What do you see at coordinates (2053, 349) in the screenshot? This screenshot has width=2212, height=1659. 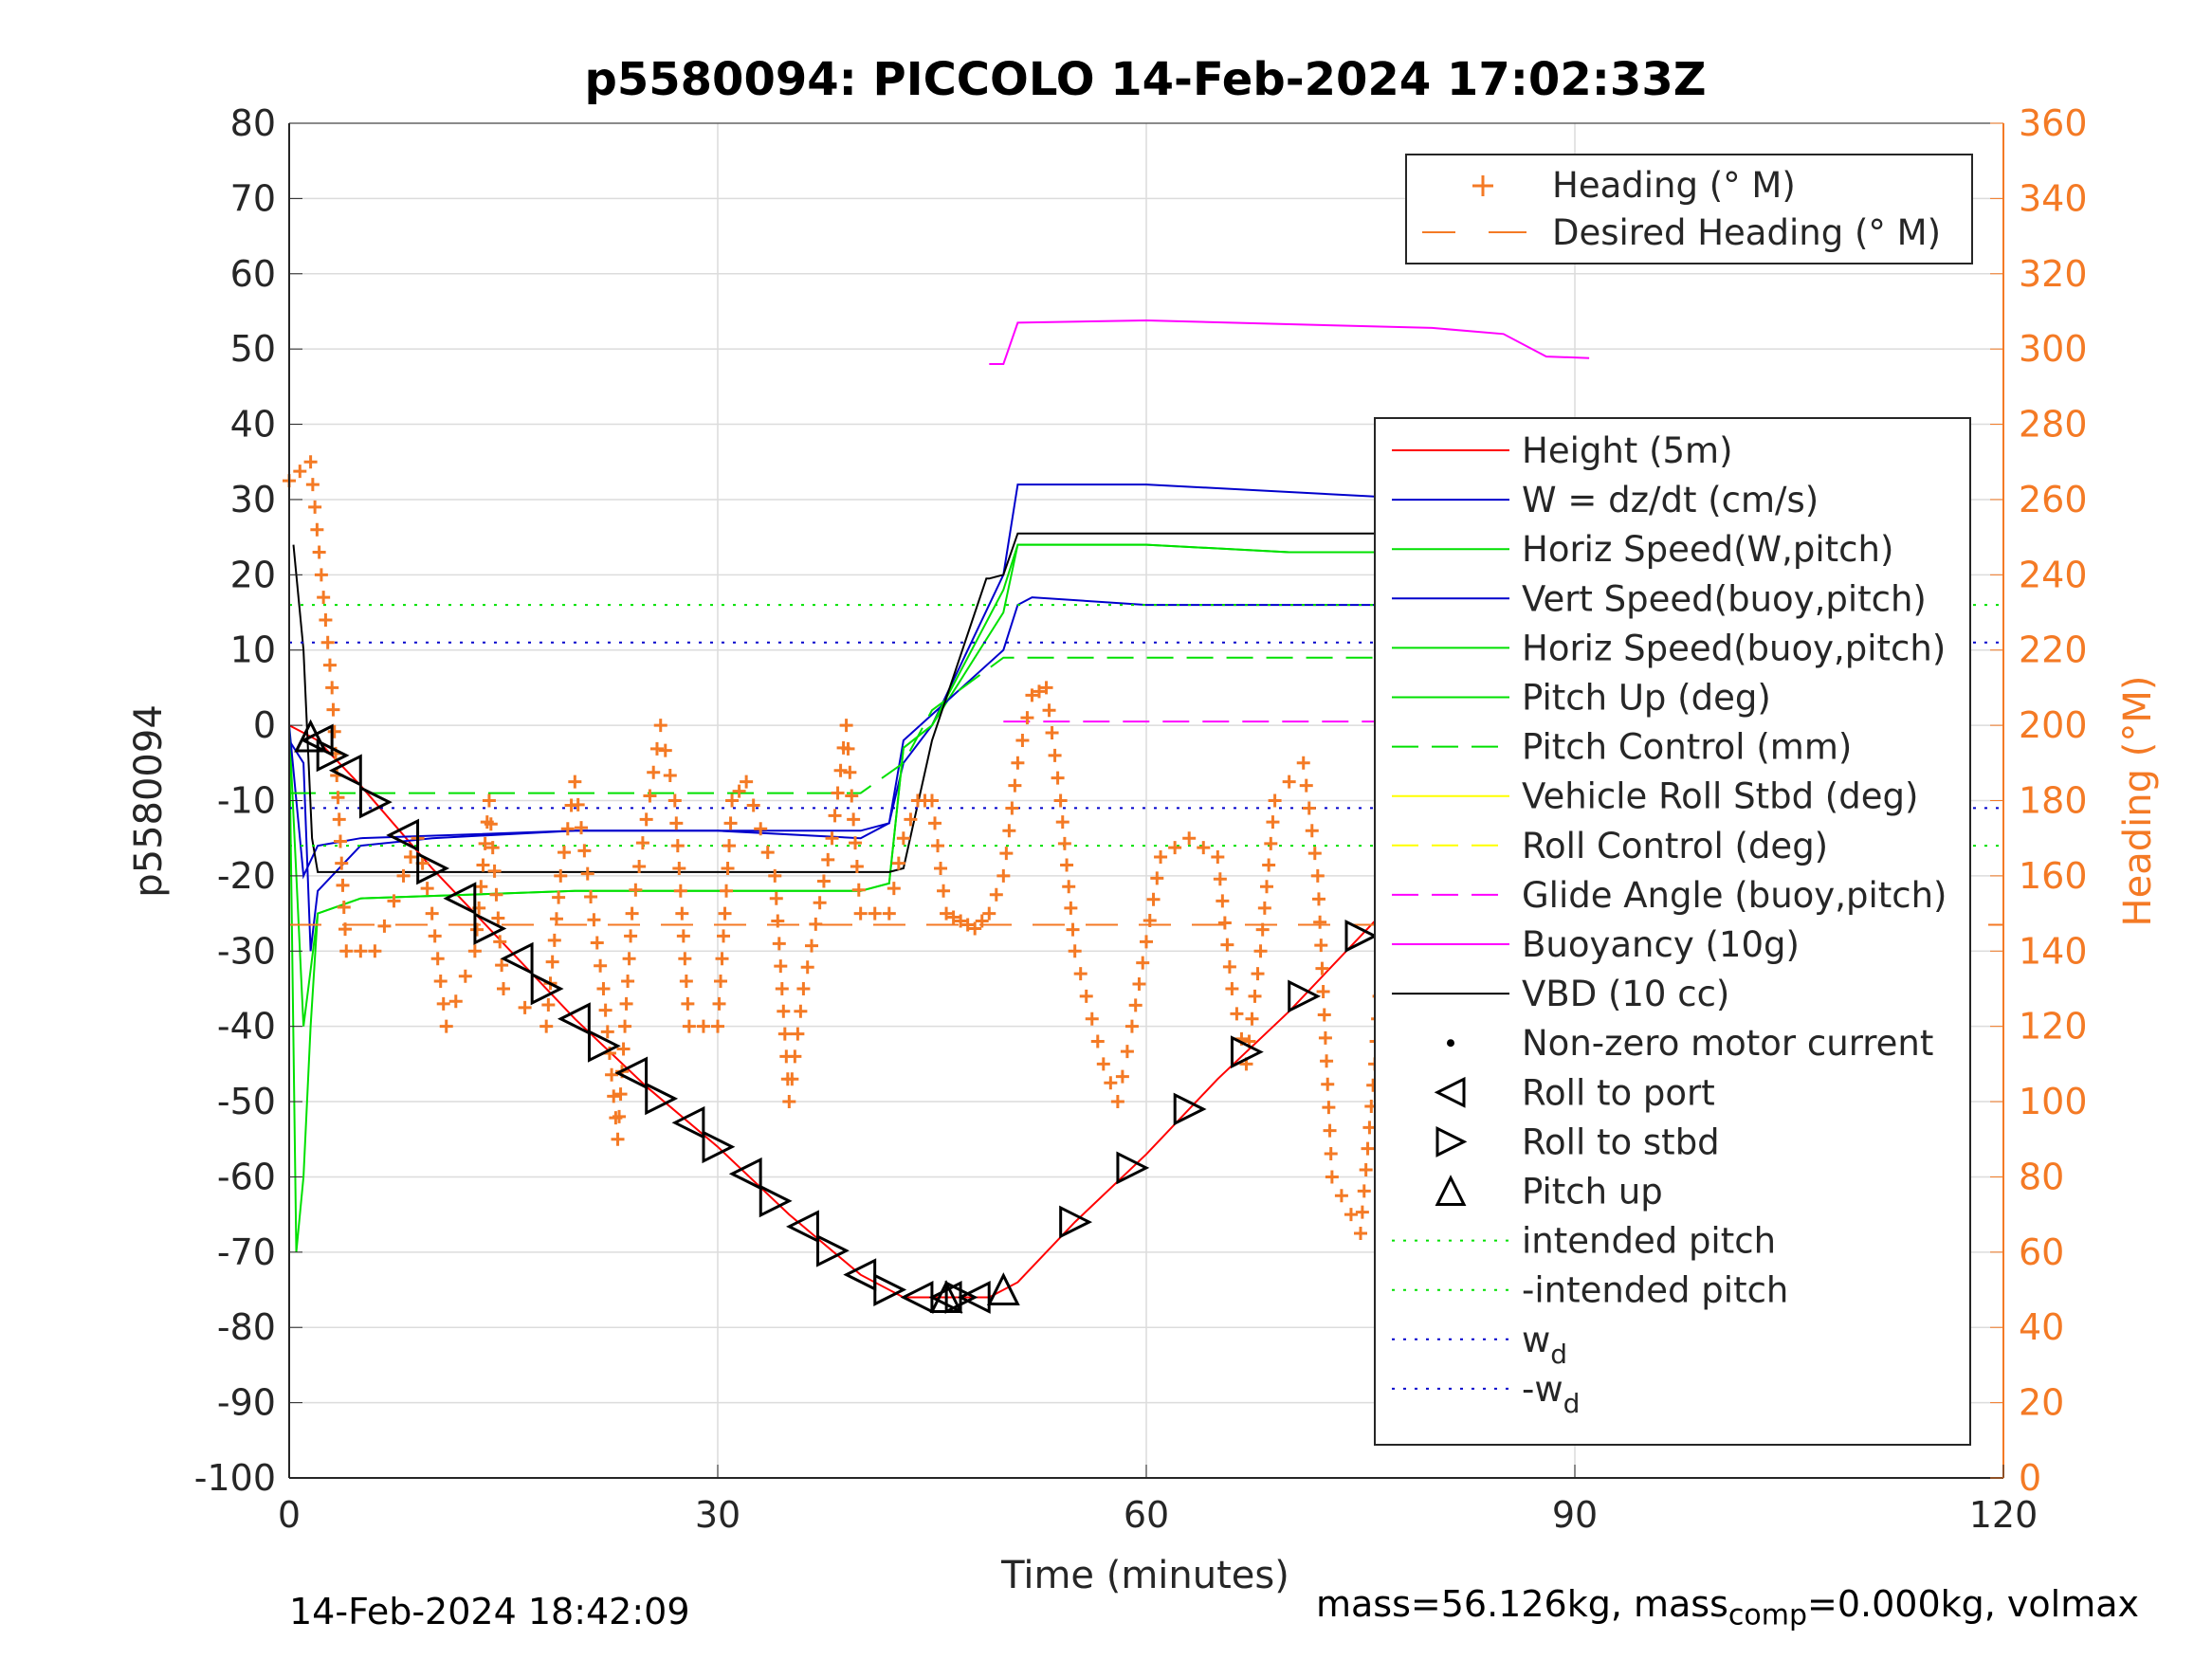 I see `y2-tick-label: 300` at bounding box center [2053, 349].